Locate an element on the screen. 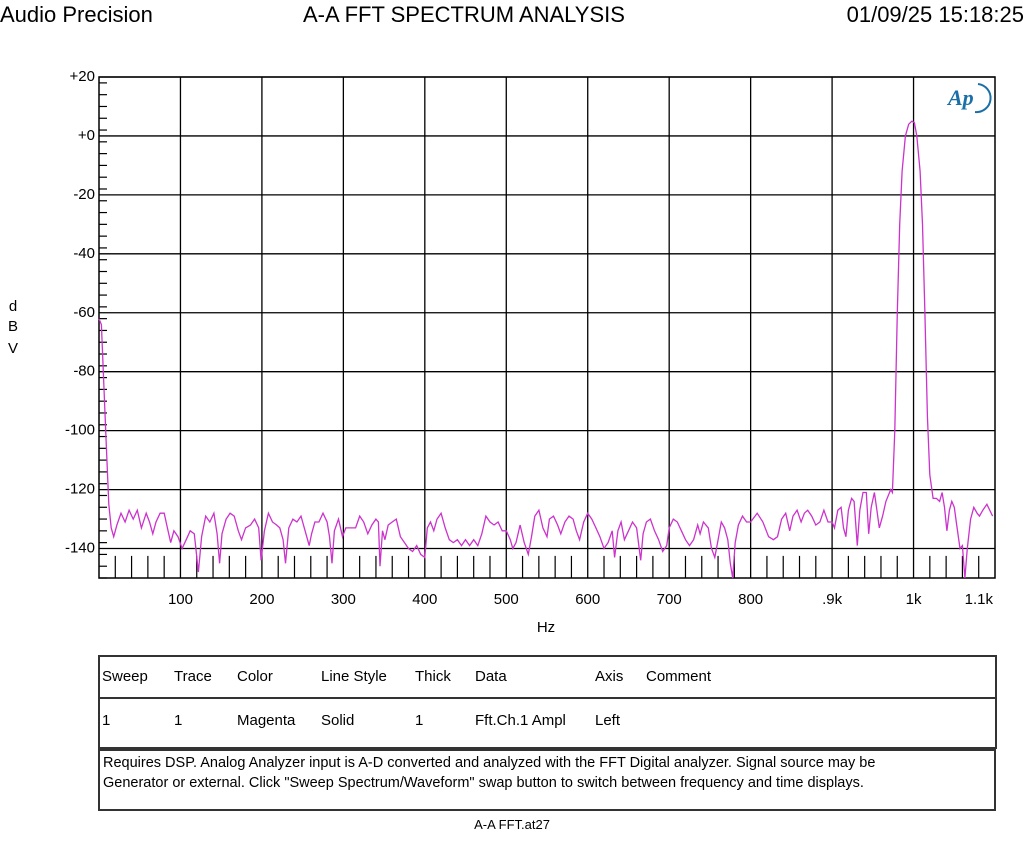  x-axis-label: Hz is located at coordinates (546, 627).